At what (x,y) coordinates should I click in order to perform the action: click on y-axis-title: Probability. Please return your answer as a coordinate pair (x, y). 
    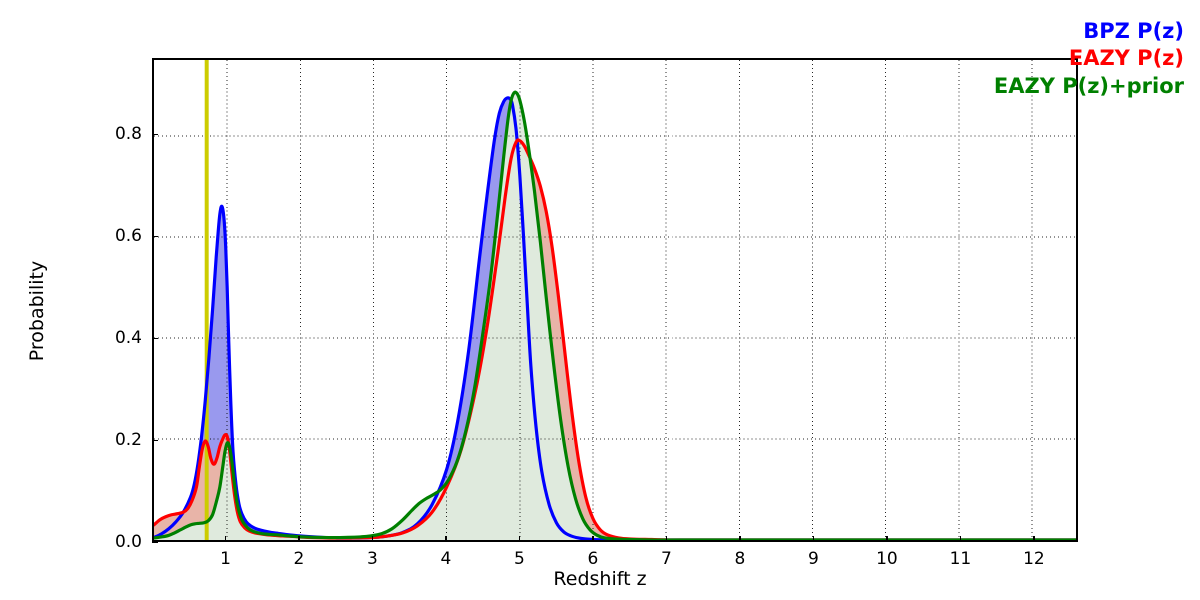
    Looking at the image, I should click on (37, 311).